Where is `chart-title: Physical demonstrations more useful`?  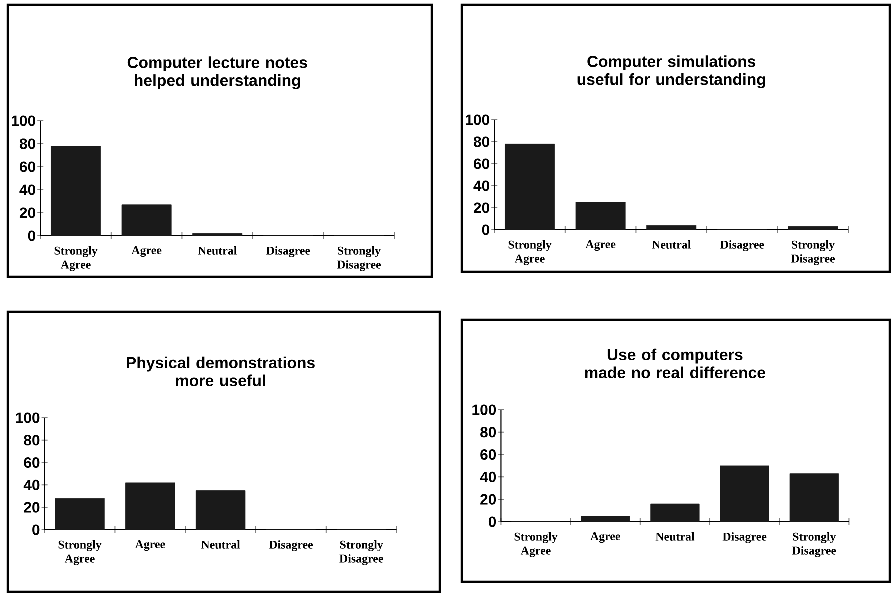 chart-title: Physical demonstrations more useful is located at coordinates (221, 371).